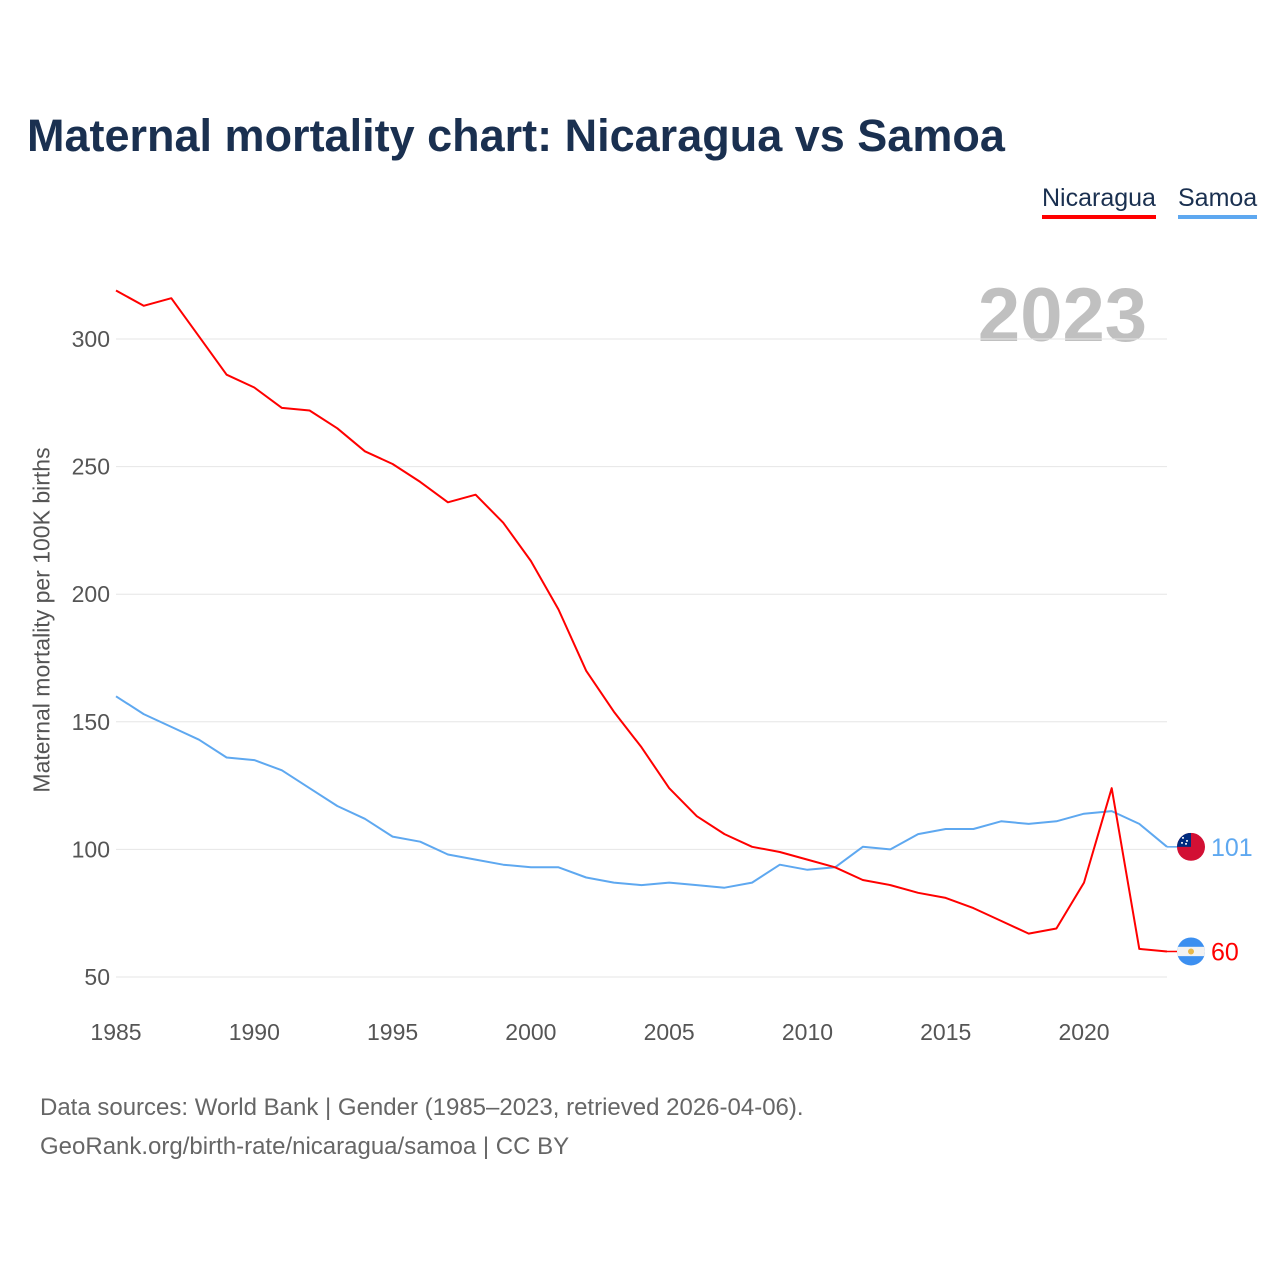 The image size is (1280, 1280). What do you see at coordinates (91, 594) in the screenshot?
I see `y-tick-label: 200` at bounding box center [91, 594].